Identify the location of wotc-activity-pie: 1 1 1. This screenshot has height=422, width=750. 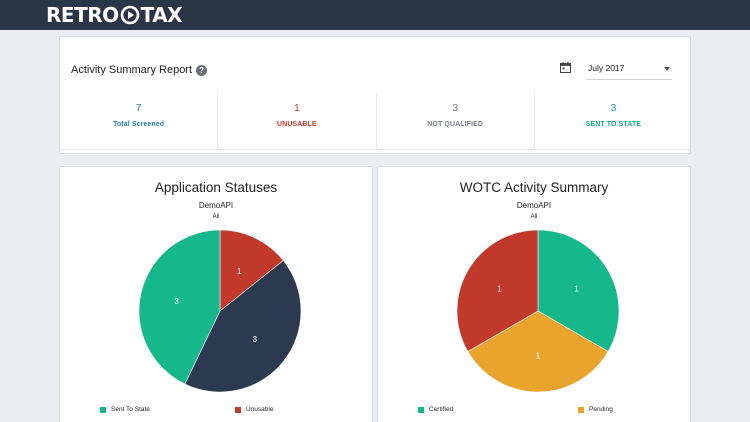
(538, 311).